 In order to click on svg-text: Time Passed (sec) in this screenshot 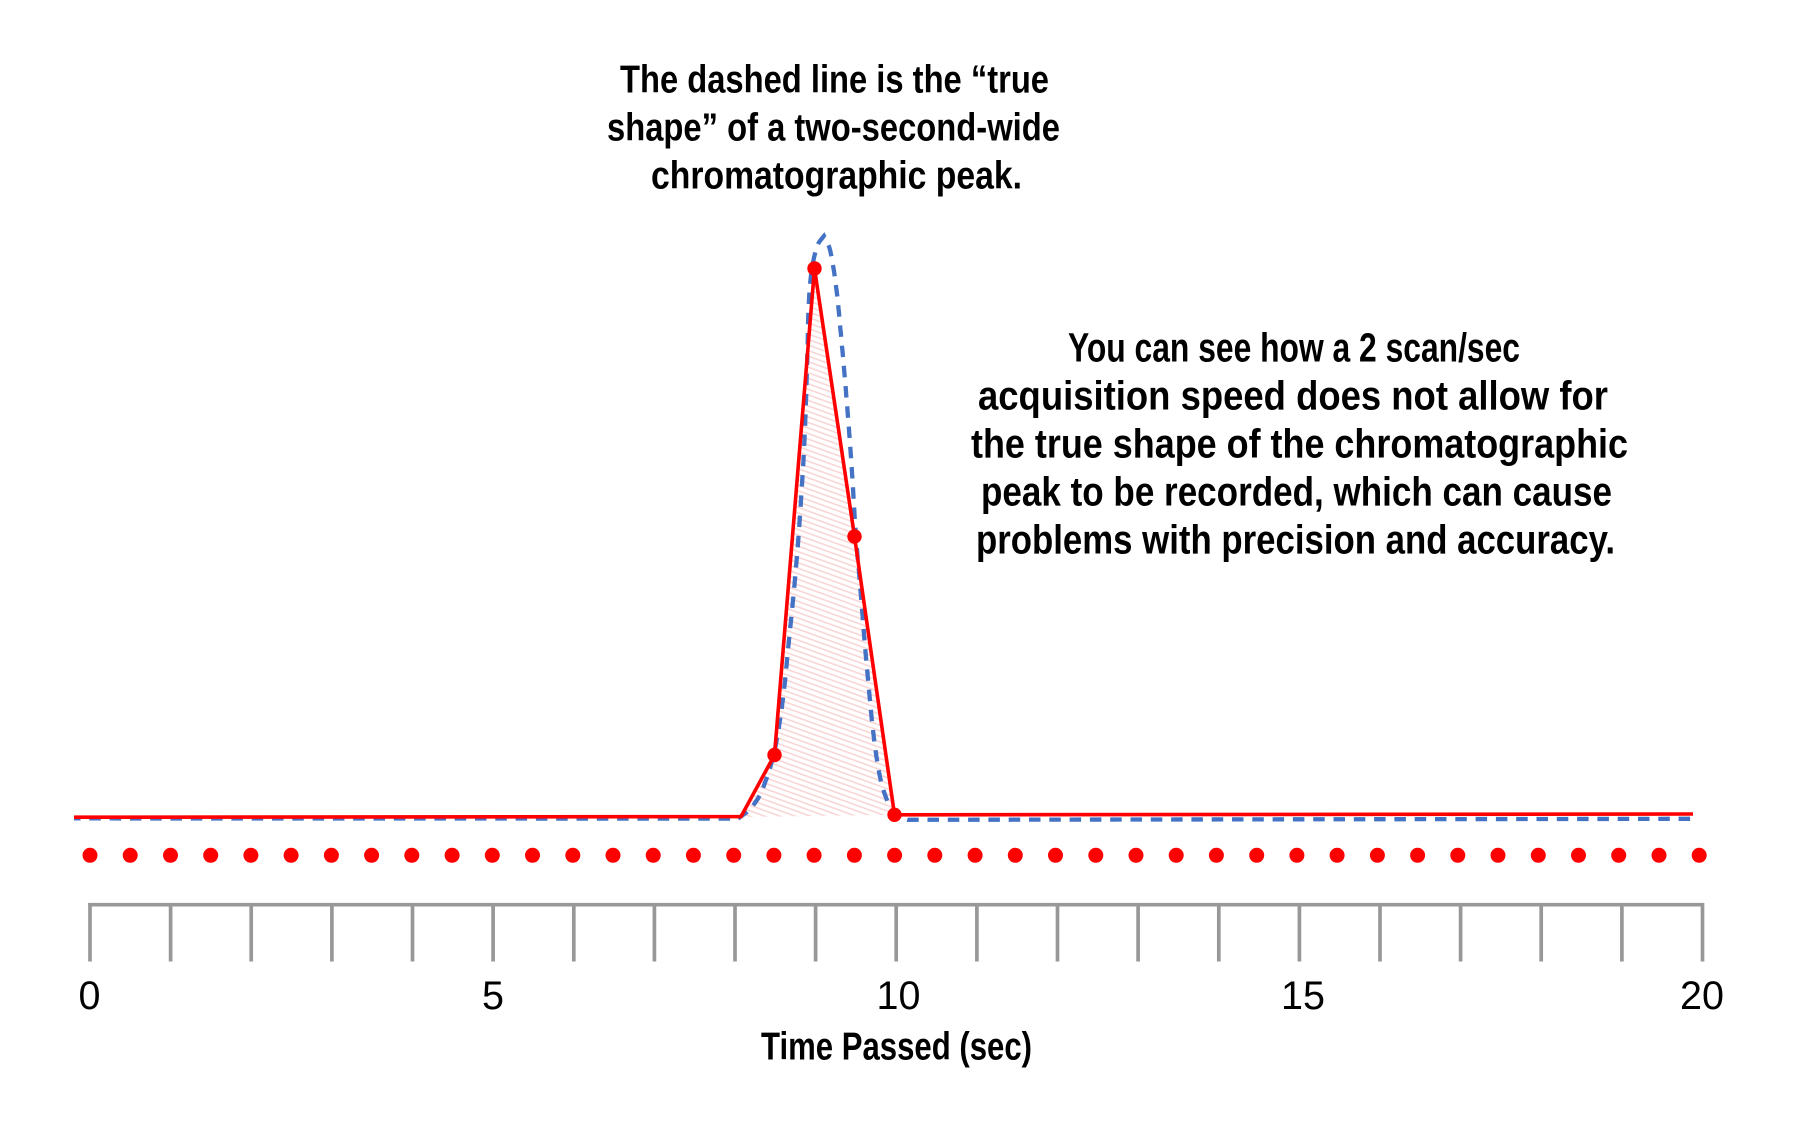, I will do `click(896, 1047)`.